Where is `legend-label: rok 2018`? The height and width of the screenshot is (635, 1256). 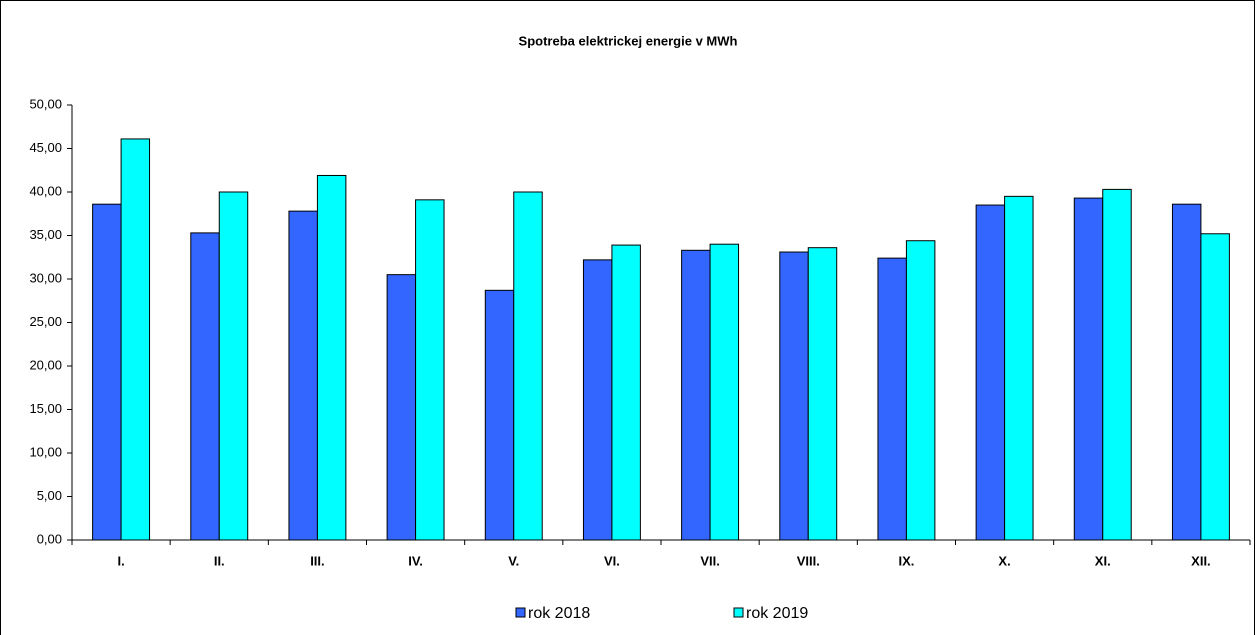
legend-label: rok 2018 is located at coordinates (559, 613).